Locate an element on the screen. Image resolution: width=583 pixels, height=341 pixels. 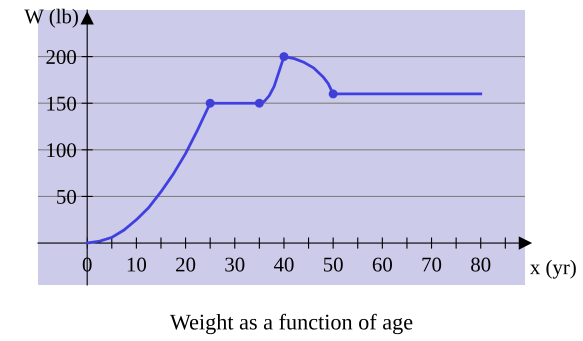
x-tick-label: 80 is located at coordinates (480, 265).